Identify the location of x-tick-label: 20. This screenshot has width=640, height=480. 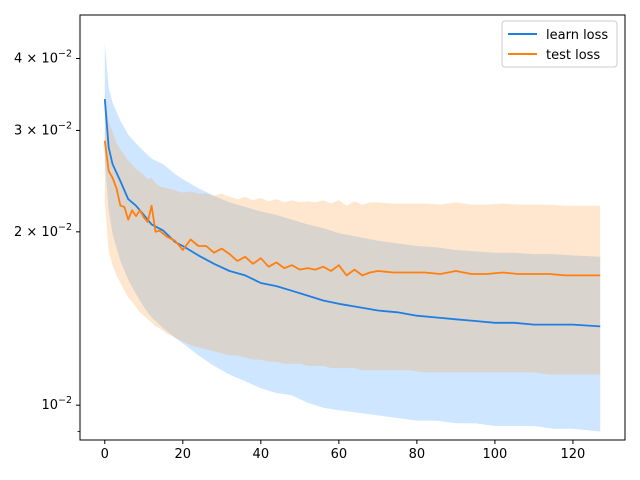
(183, 454).